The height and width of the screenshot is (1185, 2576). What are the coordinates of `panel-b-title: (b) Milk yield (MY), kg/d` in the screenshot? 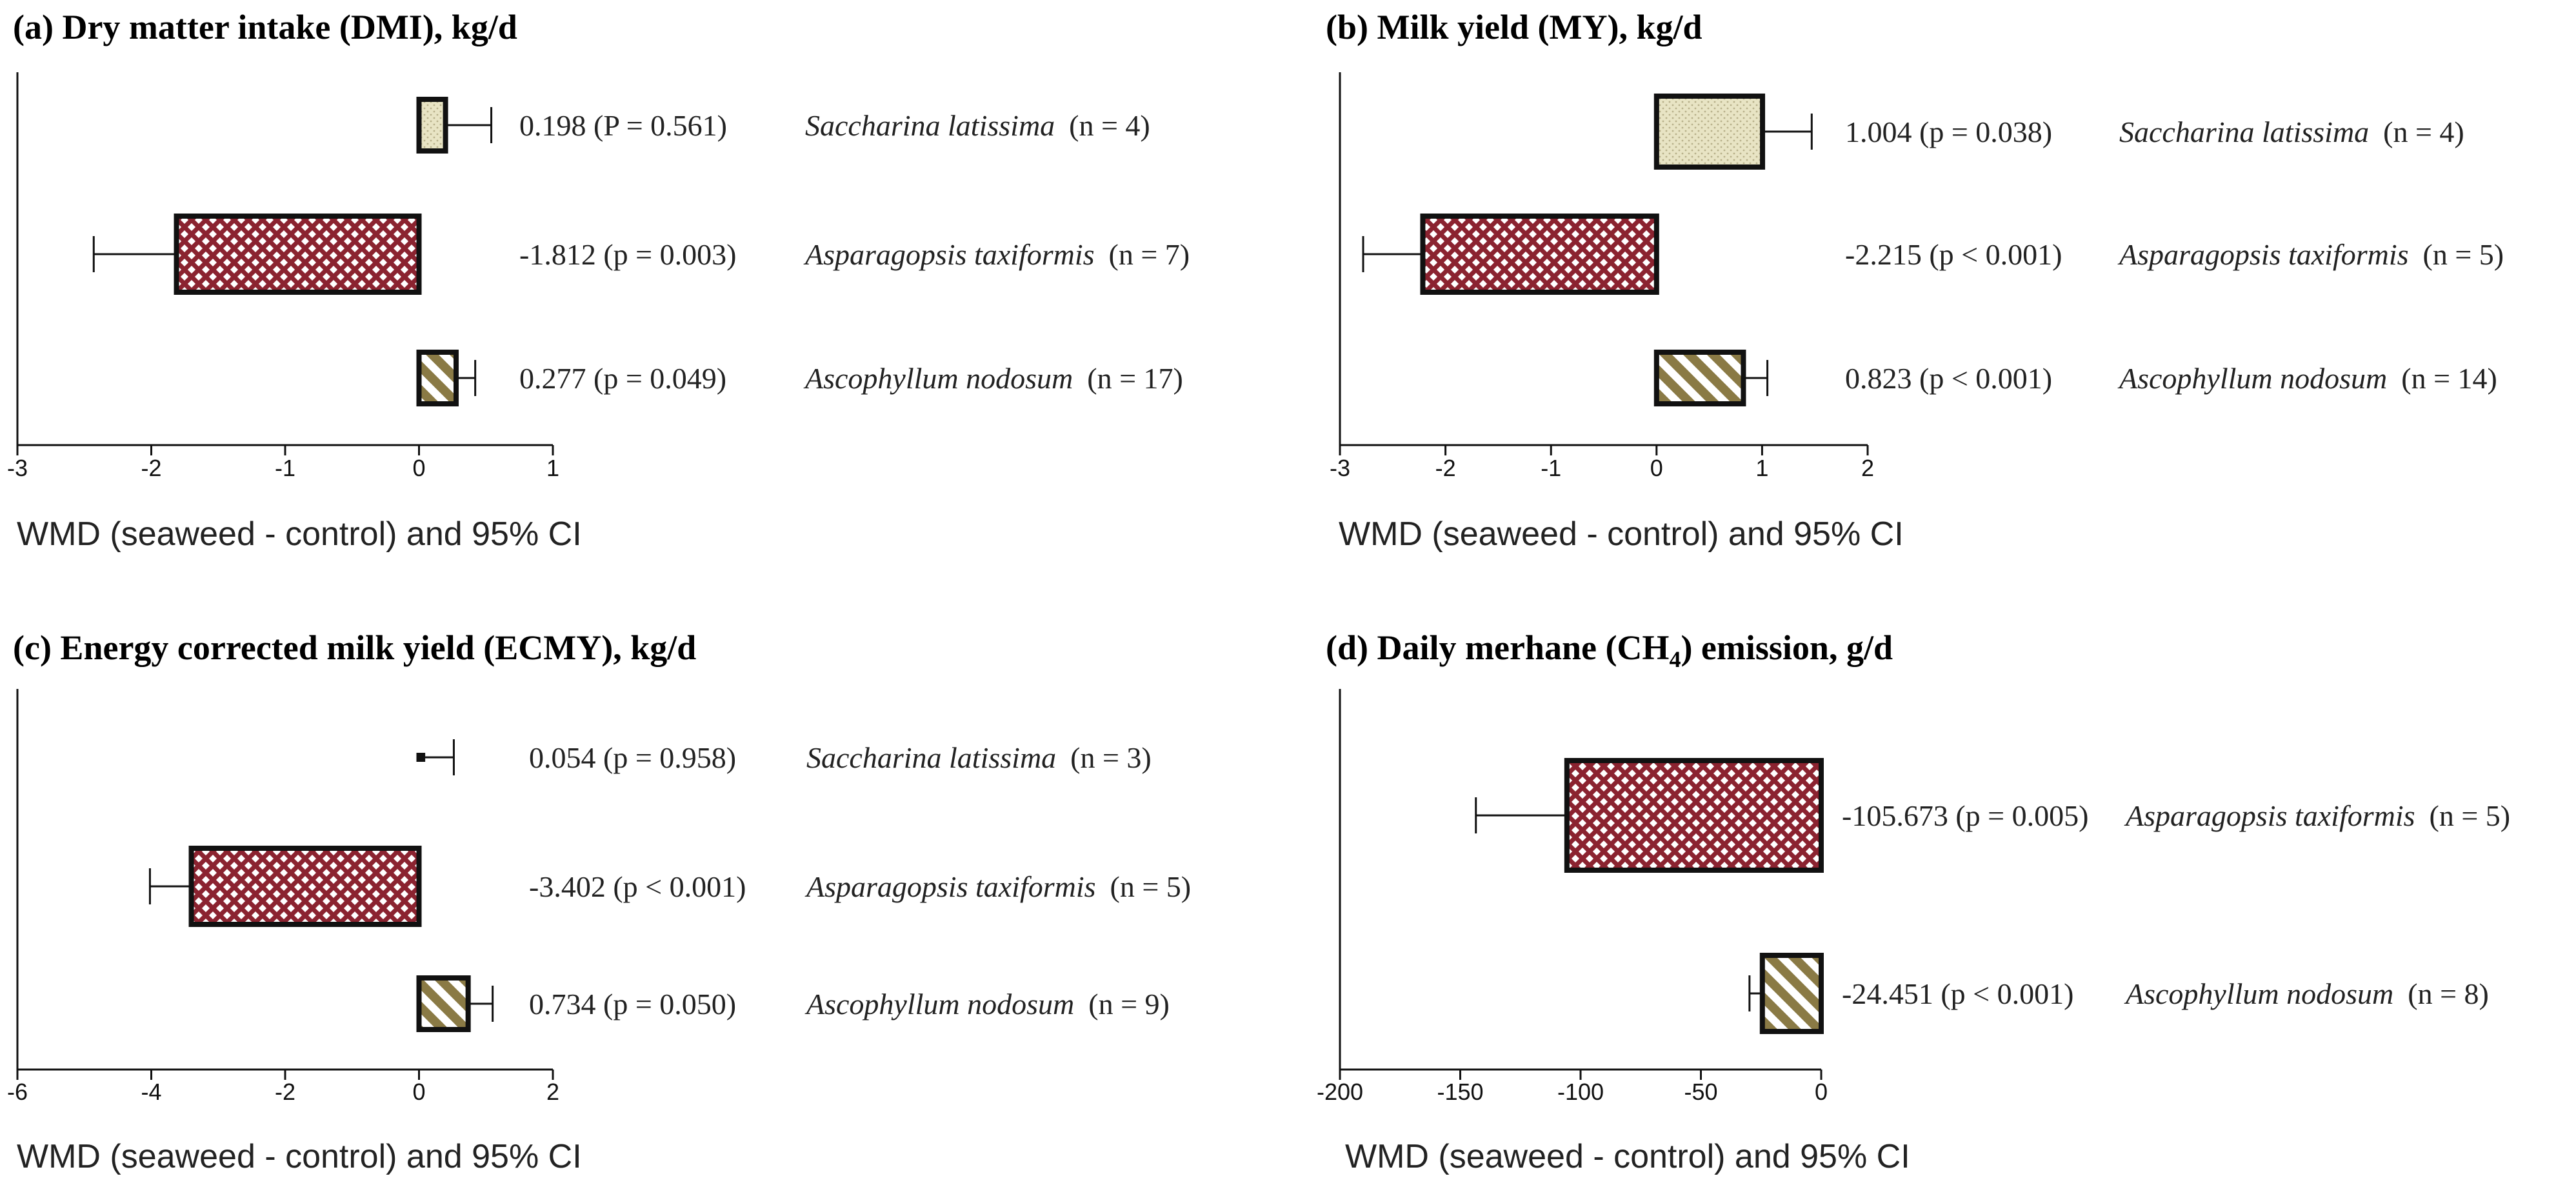 It's located at (1514, 27).